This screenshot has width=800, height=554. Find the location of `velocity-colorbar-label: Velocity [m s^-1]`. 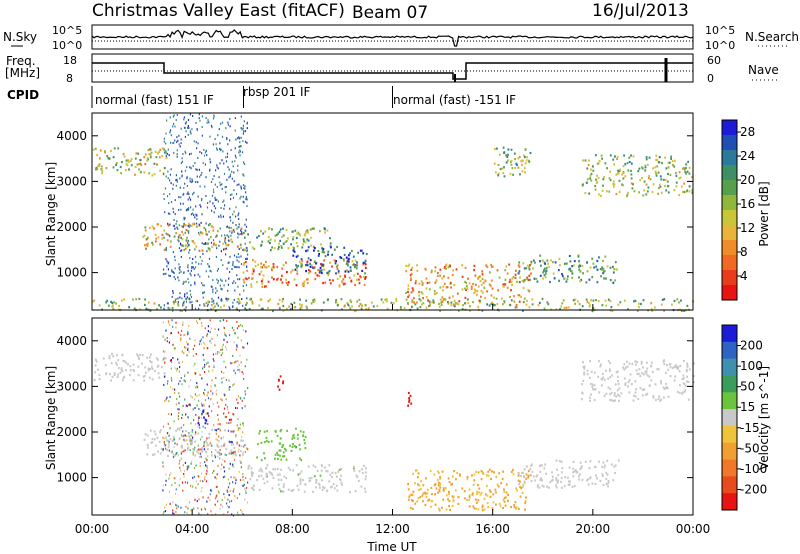

velocity-colorbar-label: Velocity [m s^-1] is located at coordinates (764, 418).